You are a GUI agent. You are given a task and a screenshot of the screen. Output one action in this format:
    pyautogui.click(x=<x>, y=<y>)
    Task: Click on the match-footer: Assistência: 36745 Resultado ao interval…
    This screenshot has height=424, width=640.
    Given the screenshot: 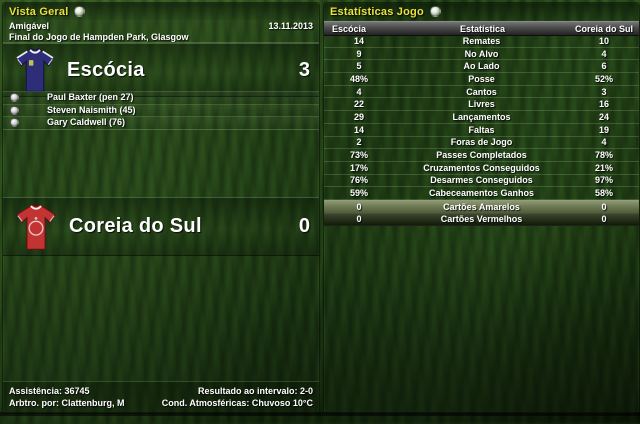 What is the action you would take?
    pyautogui.click(x=161, y=396)
    